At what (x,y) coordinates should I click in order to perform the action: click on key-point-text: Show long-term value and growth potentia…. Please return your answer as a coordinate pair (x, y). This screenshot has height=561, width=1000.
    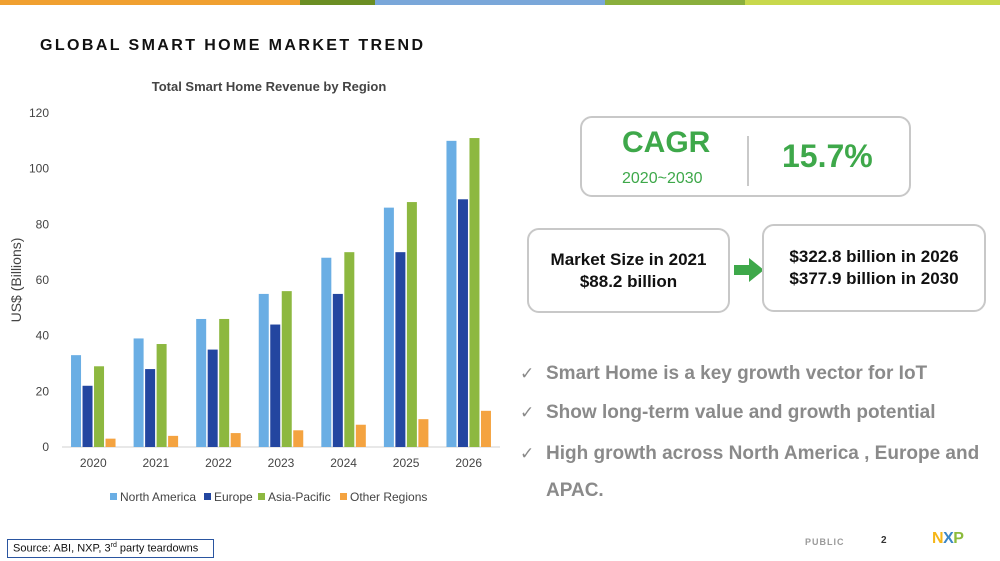
    Looking at the image, I should click on (741, 412).